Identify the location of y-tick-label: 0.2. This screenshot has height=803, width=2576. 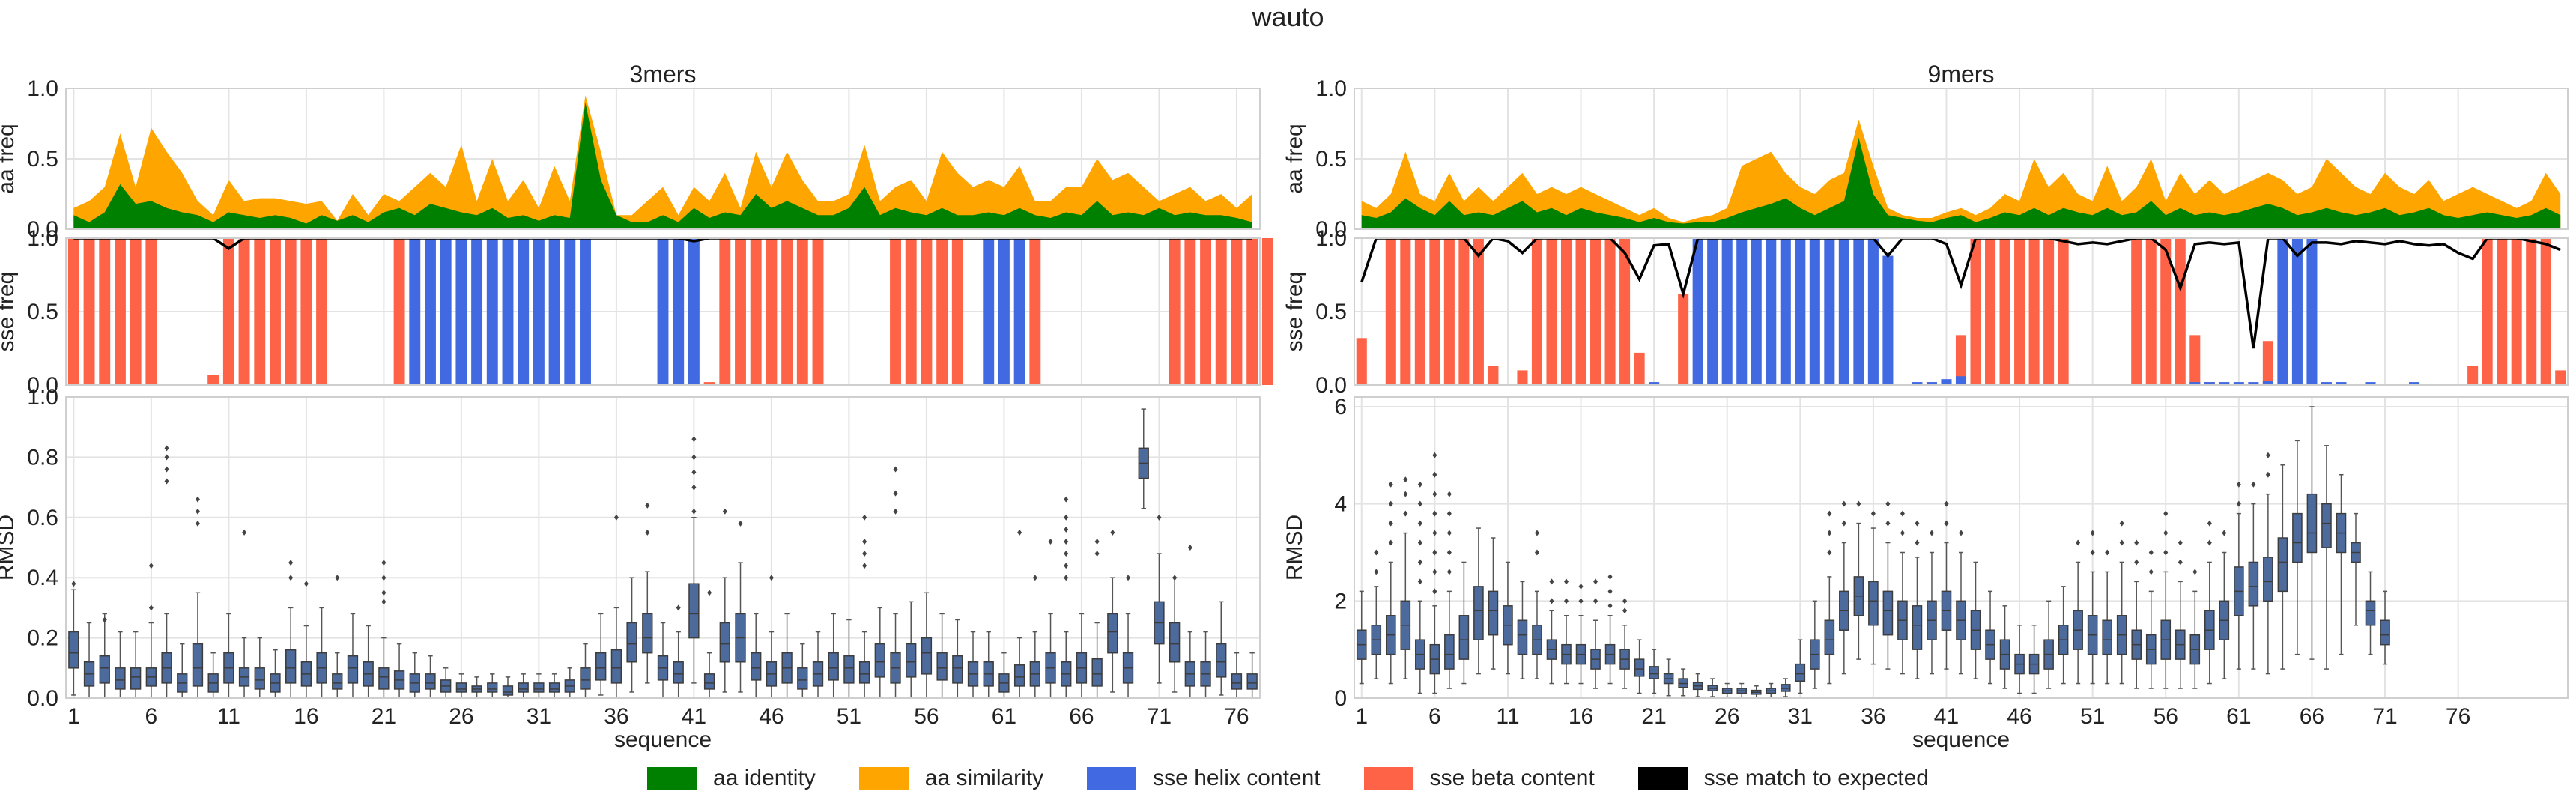
(43, 638).